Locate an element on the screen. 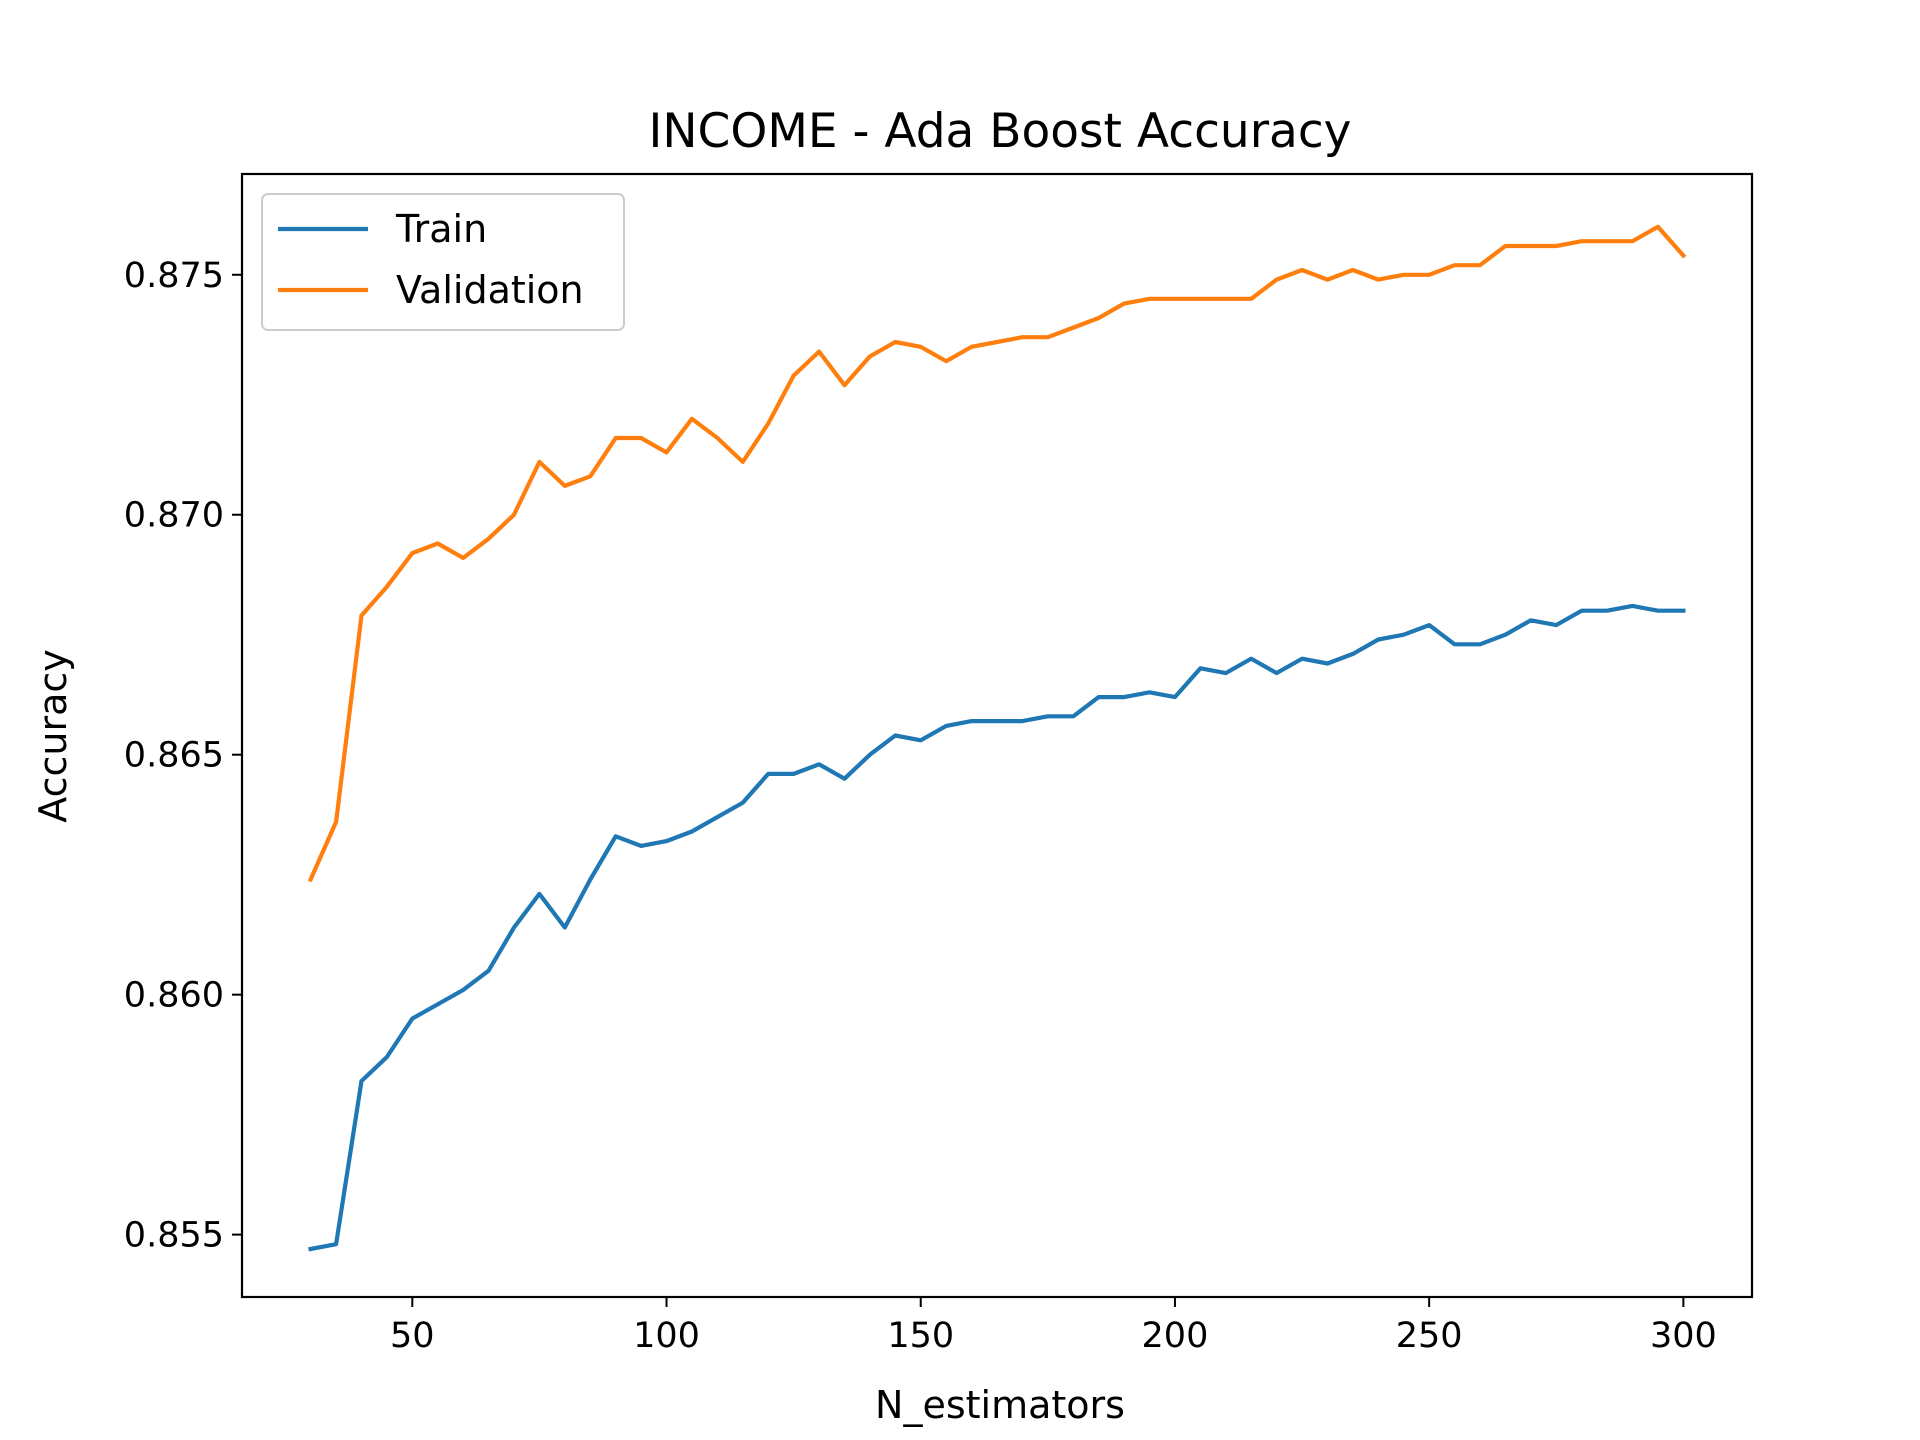 The height and width of the screenshot is (1440, 1920). y-axis-label: Accuracy is located at coordinates (53, 736).